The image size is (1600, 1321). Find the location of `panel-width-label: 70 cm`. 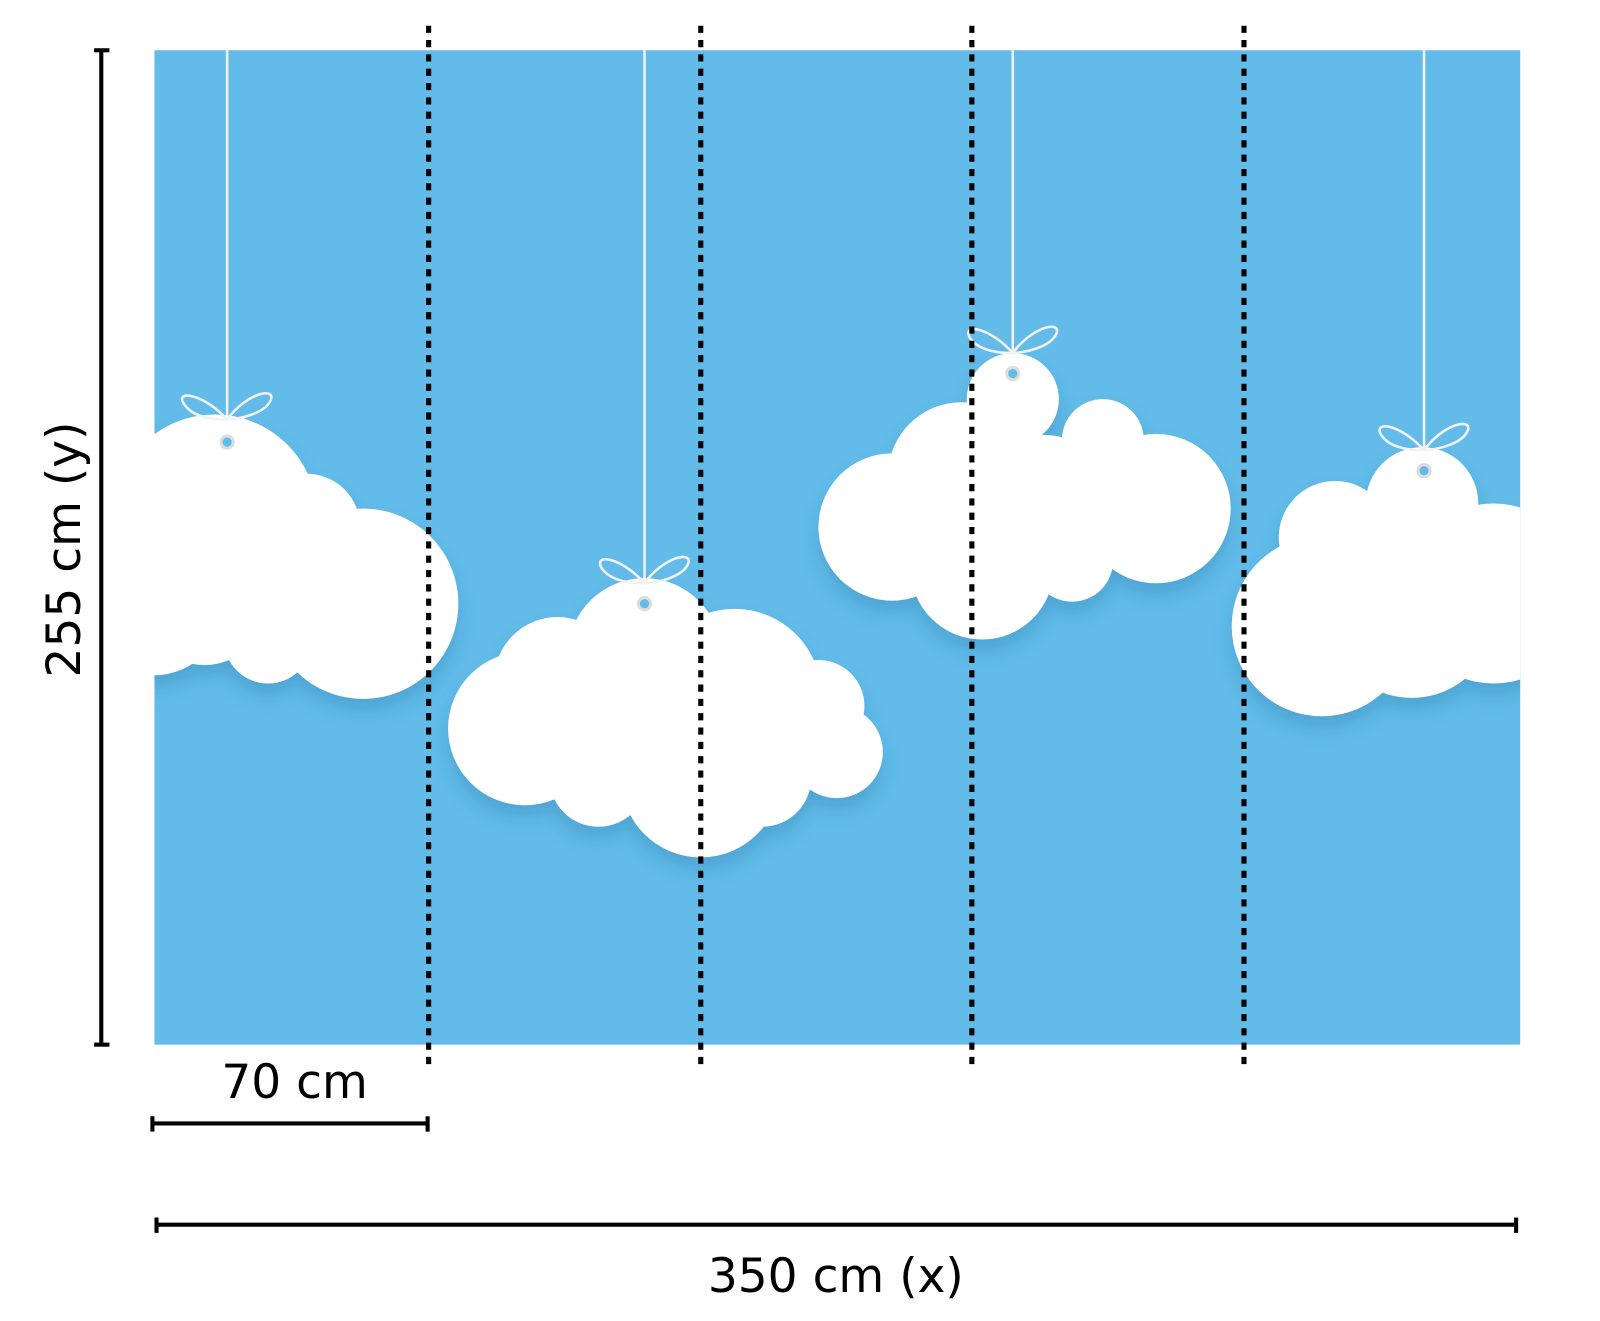

panel-width-label: 70 cm is located at coordinates (294, 1082).